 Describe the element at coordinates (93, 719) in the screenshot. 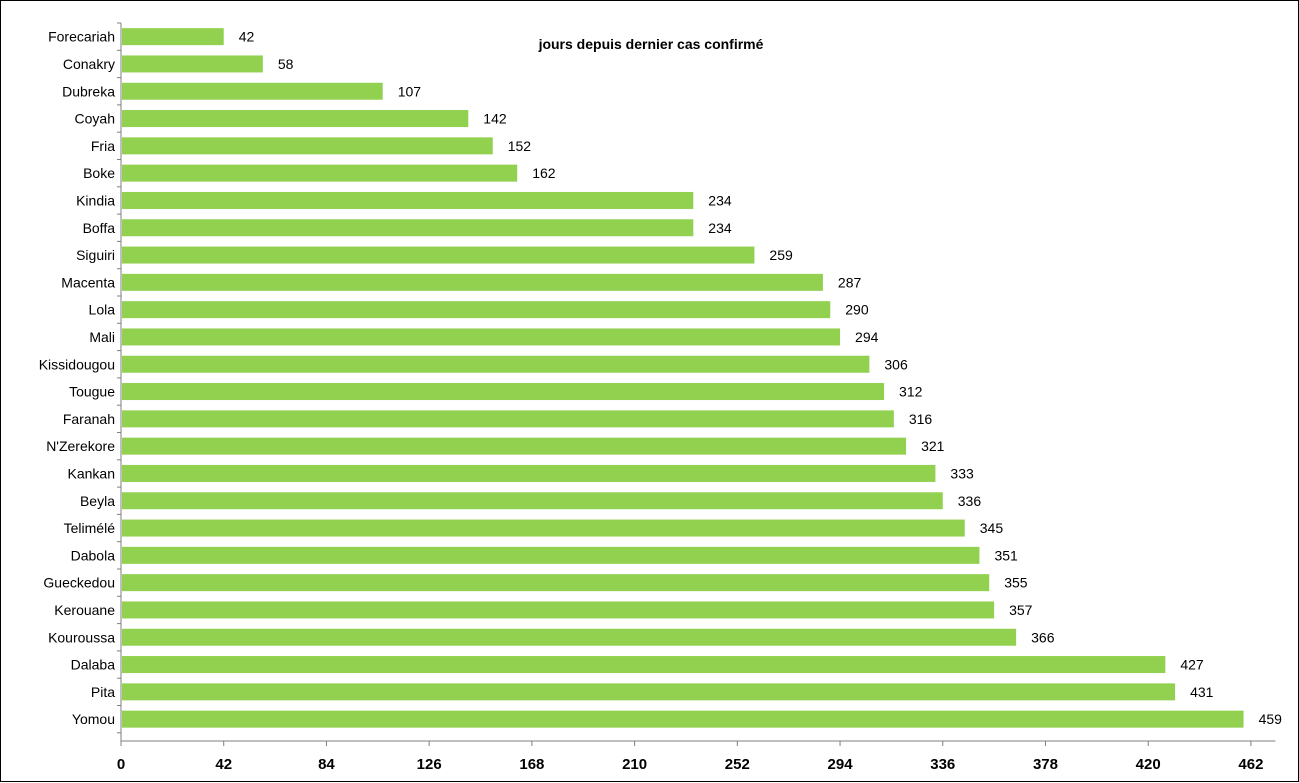

I see `category-label-yomou: Yomou` at that location.